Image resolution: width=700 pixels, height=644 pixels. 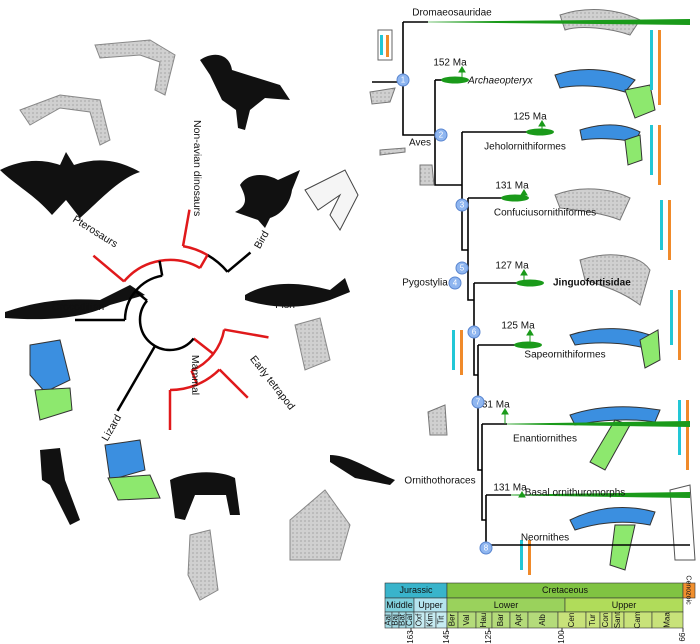 What do you see at coordinates (545, 439) in the screenshot?
I see `clade-name: Enantiornithes` at bounding box center [545, 439].